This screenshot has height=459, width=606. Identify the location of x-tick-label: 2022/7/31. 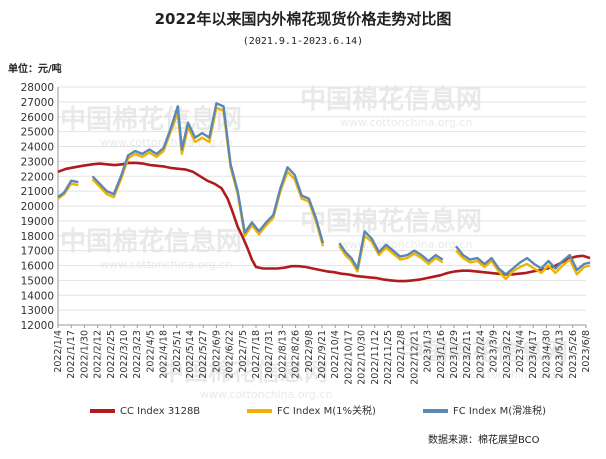
(269, 354).